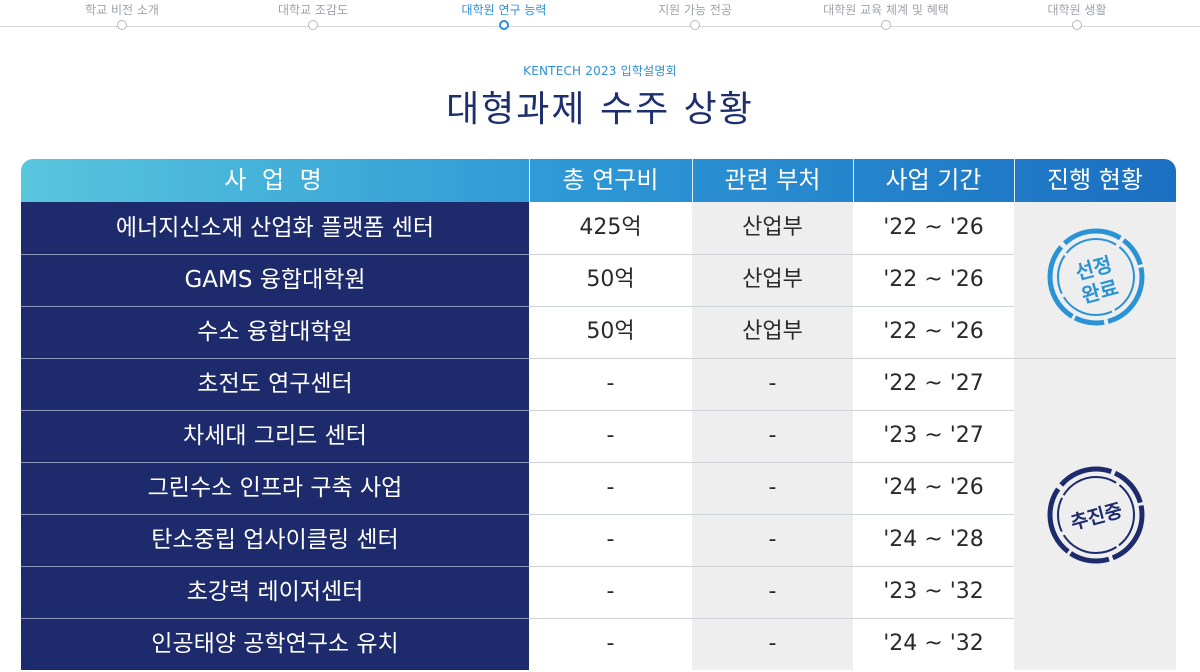  I want to click on nav-dot-active, so click(504, 25).